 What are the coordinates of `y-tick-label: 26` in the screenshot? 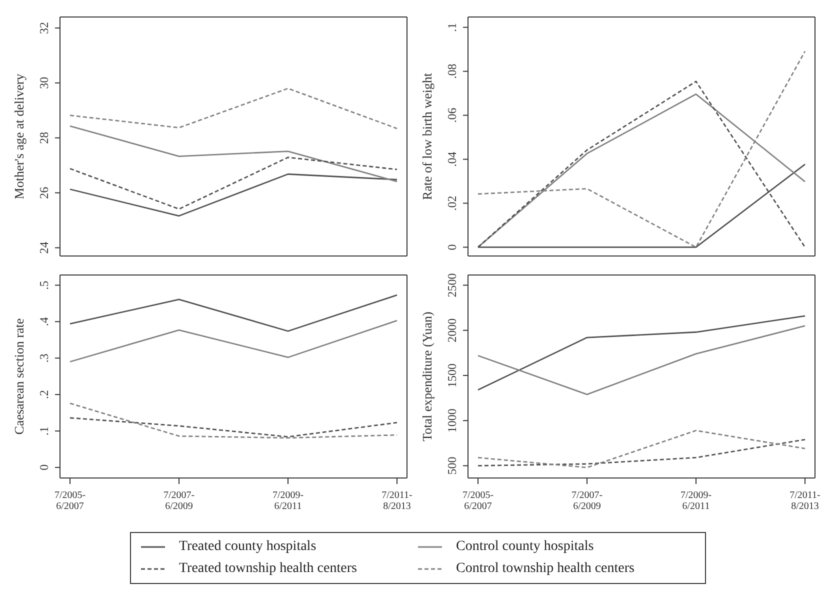 It's located at (44, 192).